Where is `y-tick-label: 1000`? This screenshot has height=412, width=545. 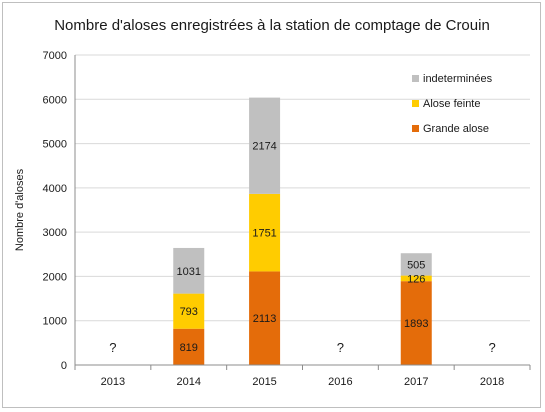 y-tick-label: 1000 is located at coordinates (55, 322).